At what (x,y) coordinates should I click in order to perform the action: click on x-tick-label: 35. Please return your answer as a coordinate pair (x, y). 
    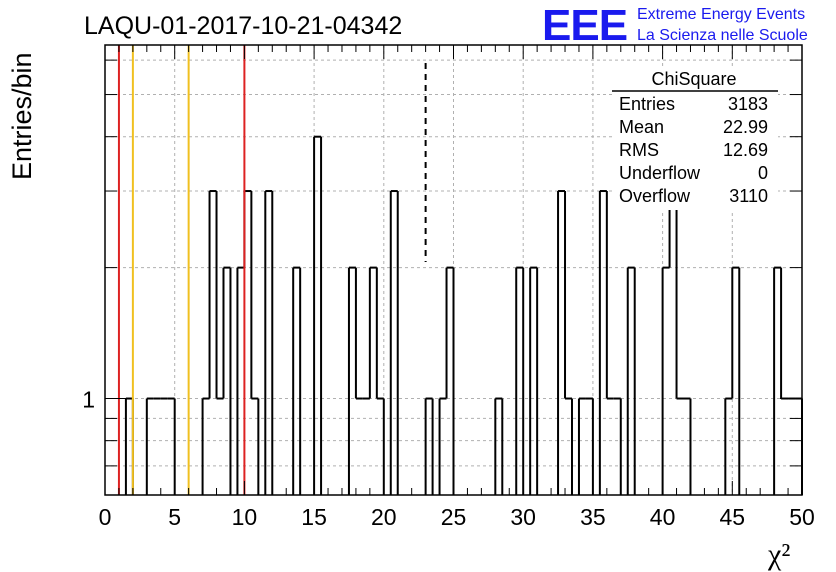
    Looking at the image, I should click on (593, 517).